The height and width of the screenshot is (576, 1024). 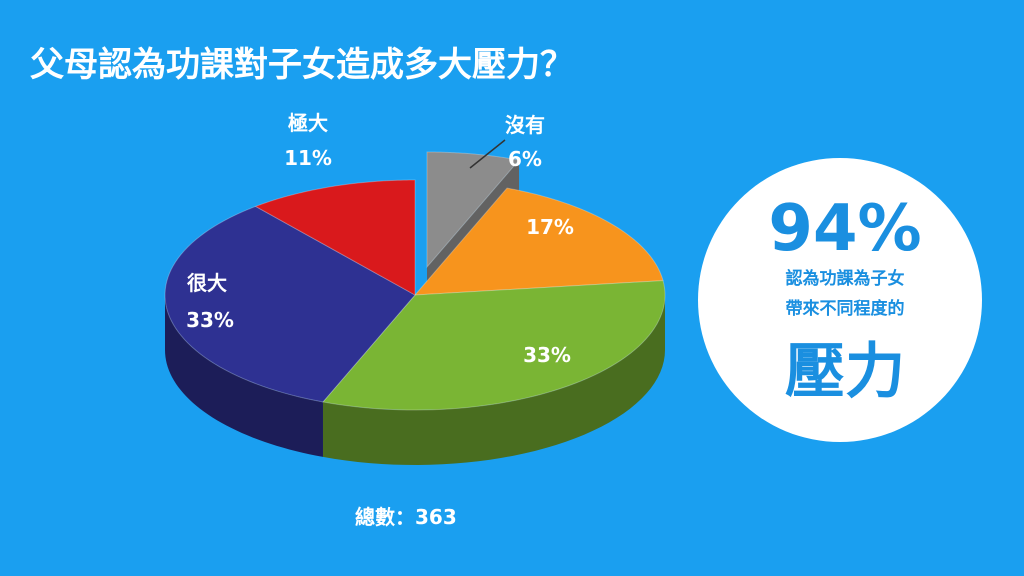 I want to click on callout-circle, so click(x=840, y=300).